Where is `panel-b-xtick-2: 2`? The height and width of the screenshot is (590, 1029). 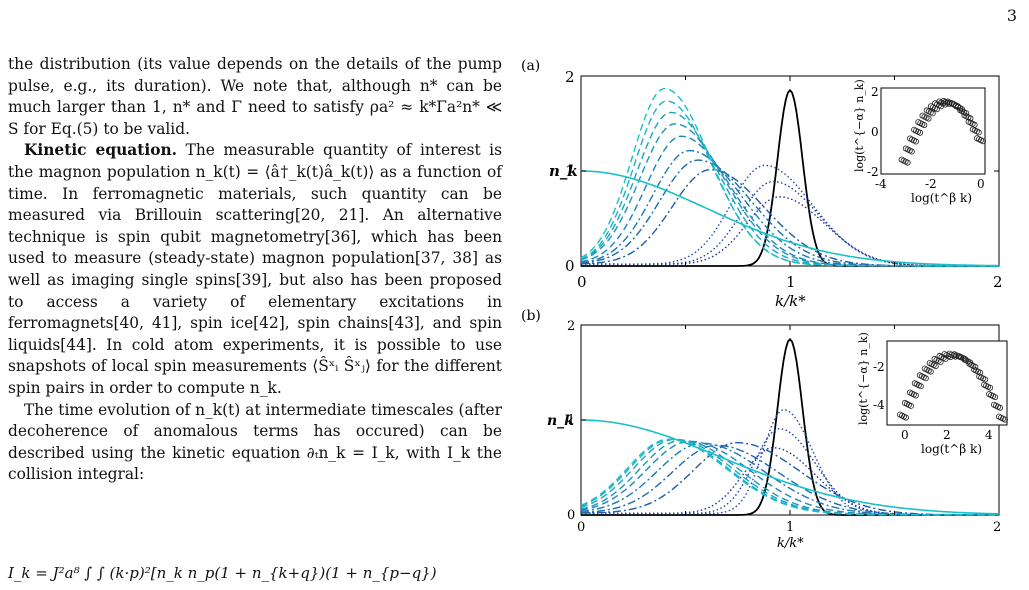
panel-b-xtick-2: 2 is located at coordinates (997, 527).